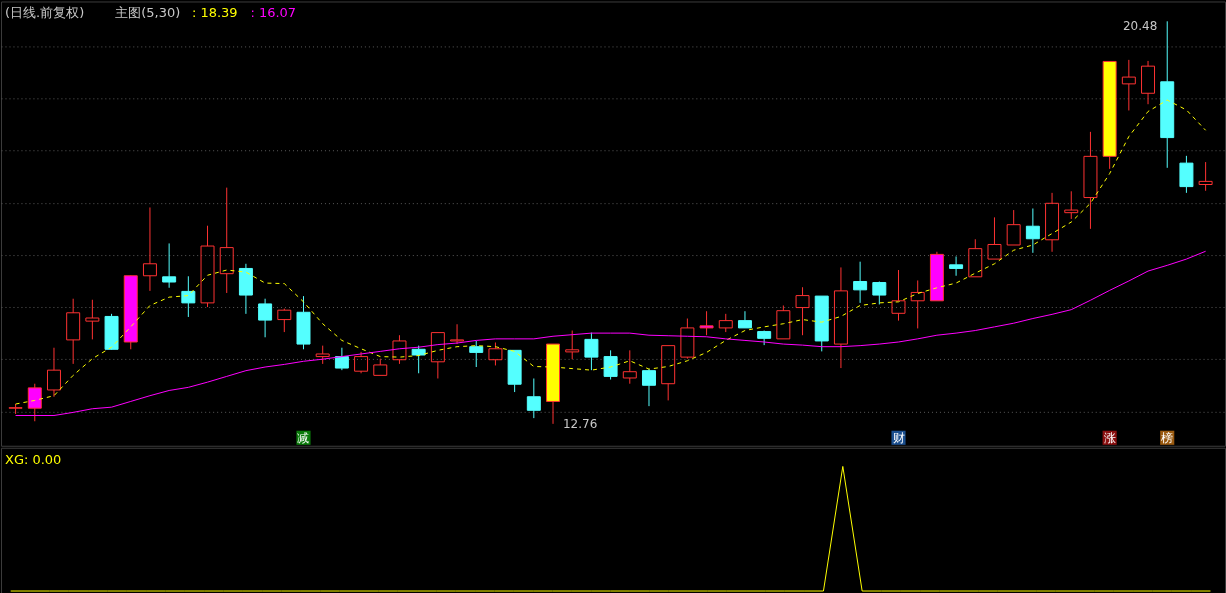 The height and width of the screenshot is (593, 1226). I want to click on text: XG: 0.00, so click(33, 459).